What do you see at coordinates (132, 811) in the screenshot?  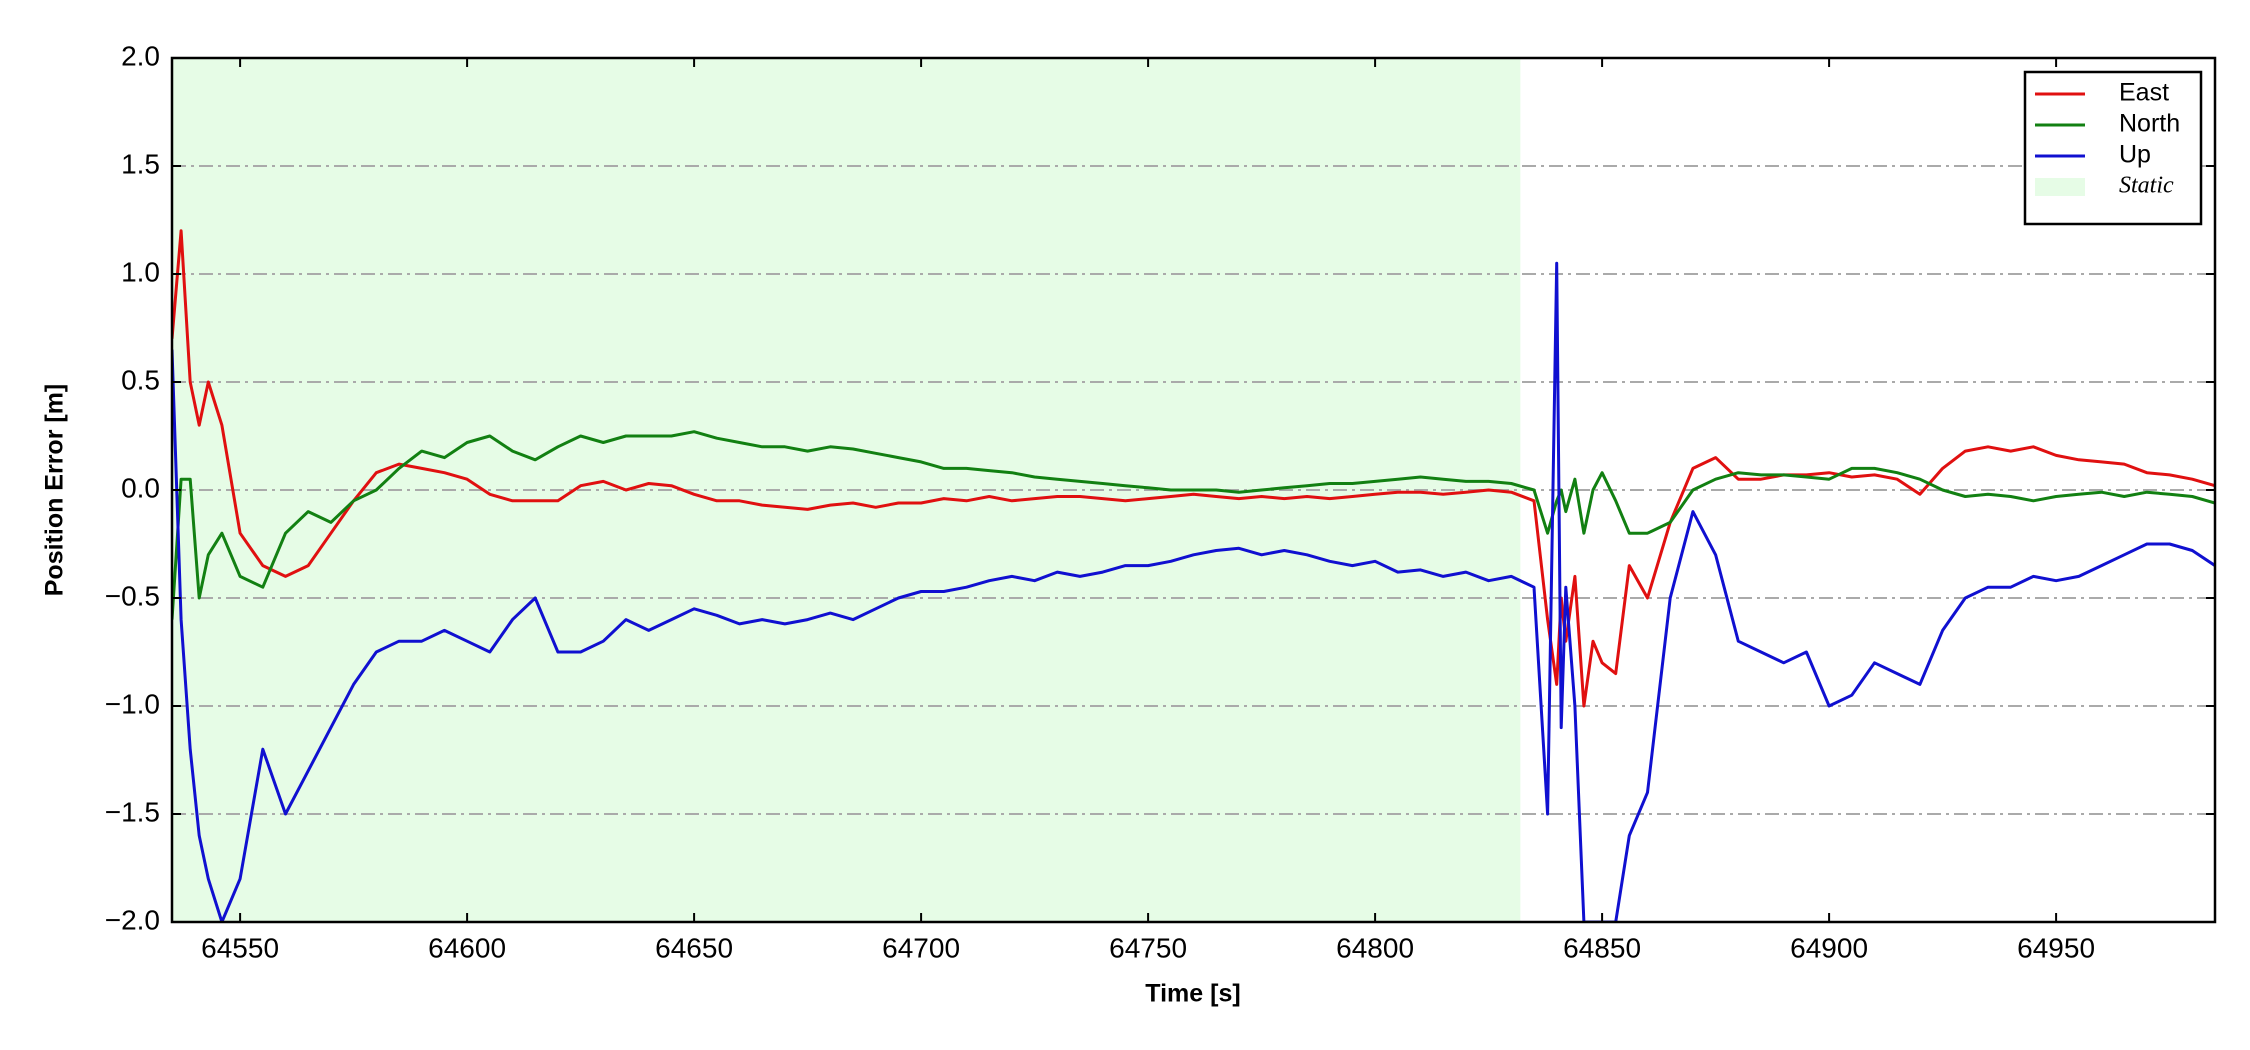 I see `y-tick-label: −1.5` at bounding box center [132, 811].